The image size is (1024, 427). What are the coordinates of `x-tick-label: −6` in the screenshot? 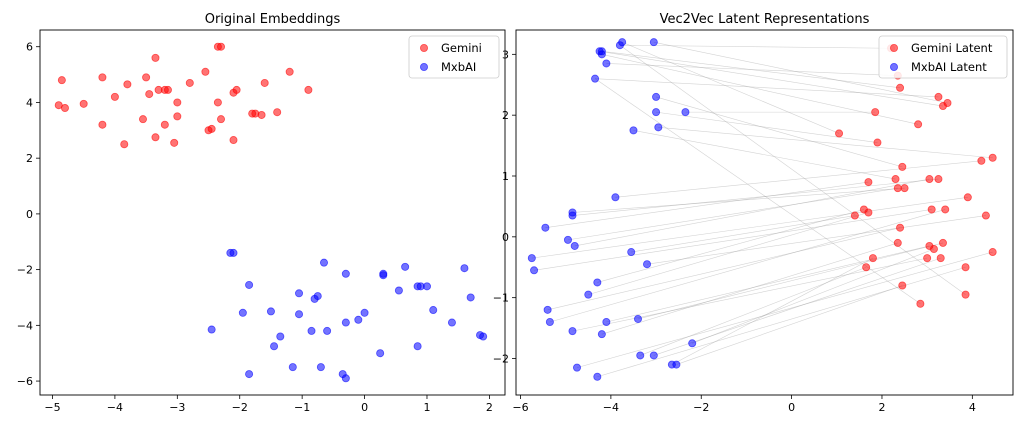 It's located at (520, 407).